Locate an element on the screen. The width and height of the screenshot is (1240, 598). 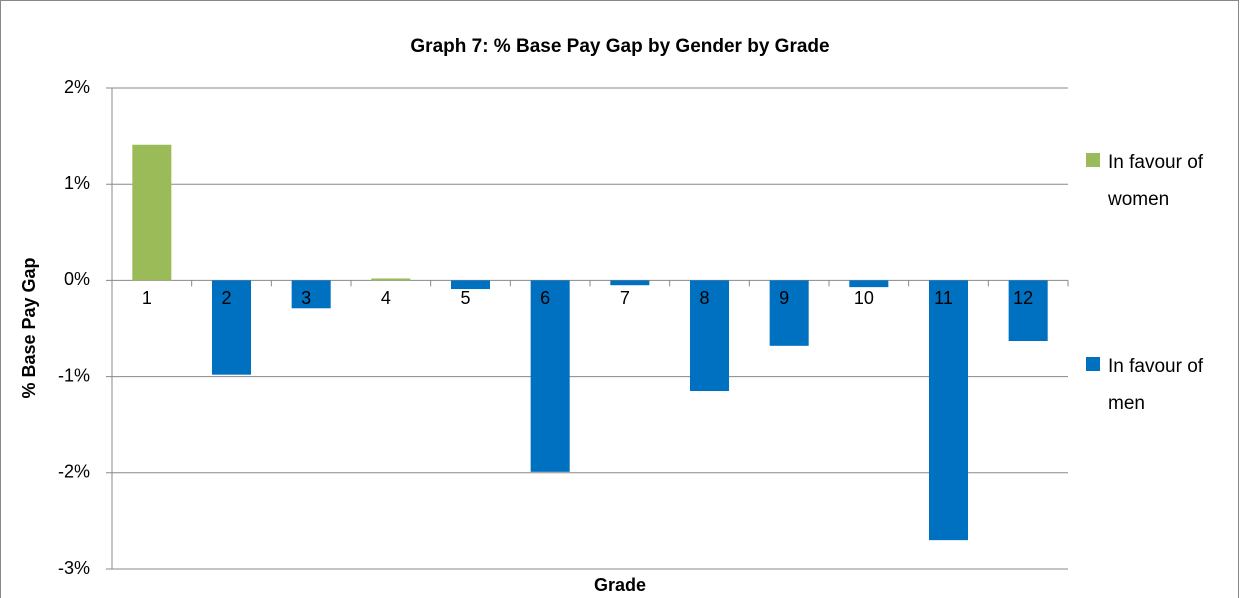
x-tick-label: 11 is located at coordinates (943, 298).